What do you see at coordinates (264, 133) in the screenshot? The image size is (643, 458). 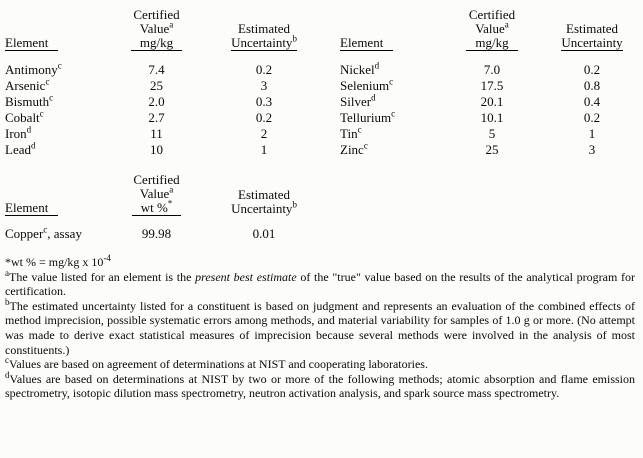 I see `uncertainty-cell: 2` at bounding box center [264, 133].